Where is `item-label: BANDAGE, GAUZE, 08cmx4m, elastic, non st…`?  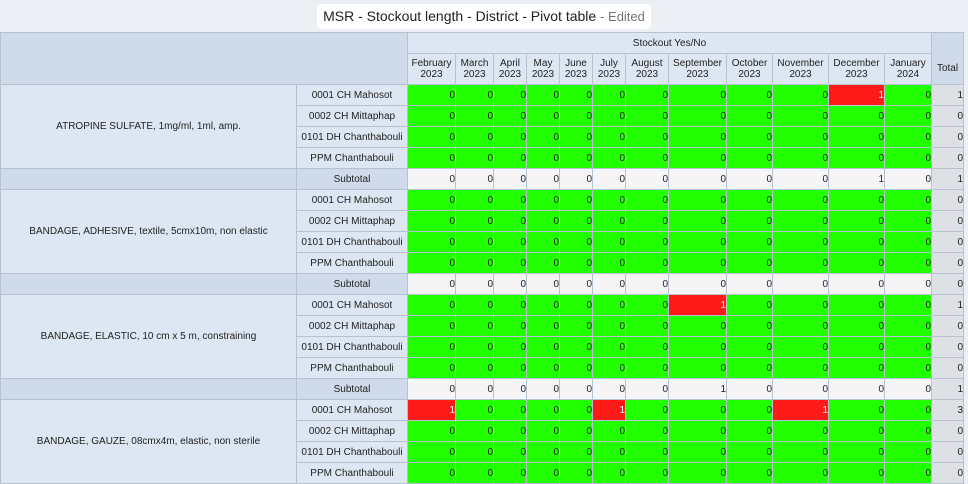
item-label: BANDAGE, GAUZE, 08cmx4m, elastic, non st… is located at coordinates (148, 441).